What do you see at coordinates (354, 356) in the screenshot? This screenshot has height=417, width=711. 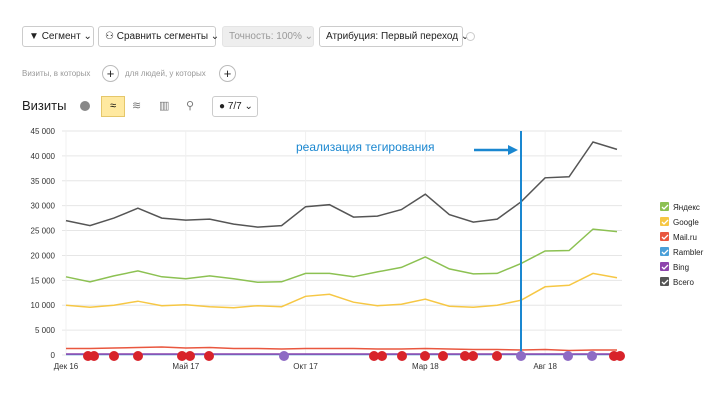 I see `event-markers` at bounding box center [354, 356].